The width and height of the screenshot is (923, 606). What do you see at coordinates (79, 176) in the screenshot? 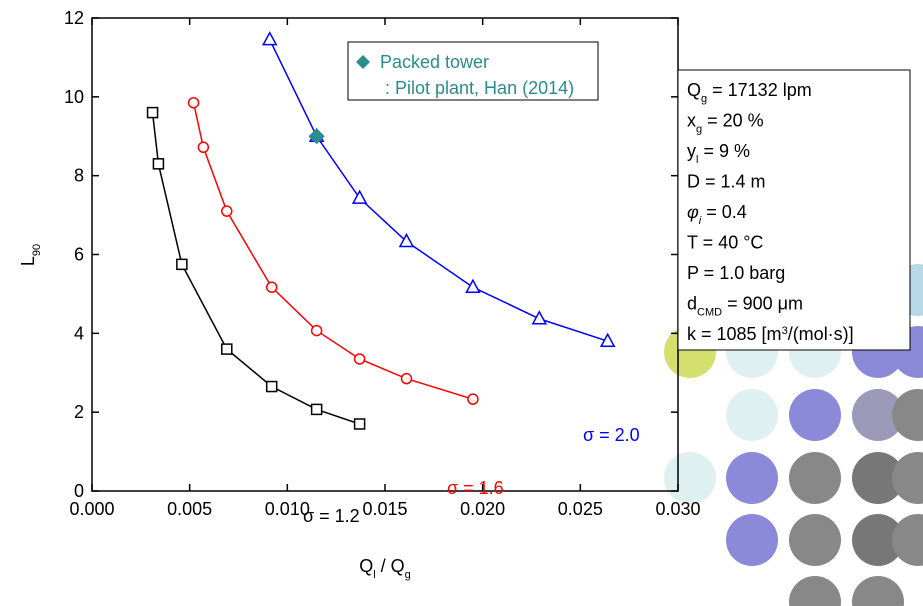
I see `y-tick-label: 8` at bounding box center [79, 176].